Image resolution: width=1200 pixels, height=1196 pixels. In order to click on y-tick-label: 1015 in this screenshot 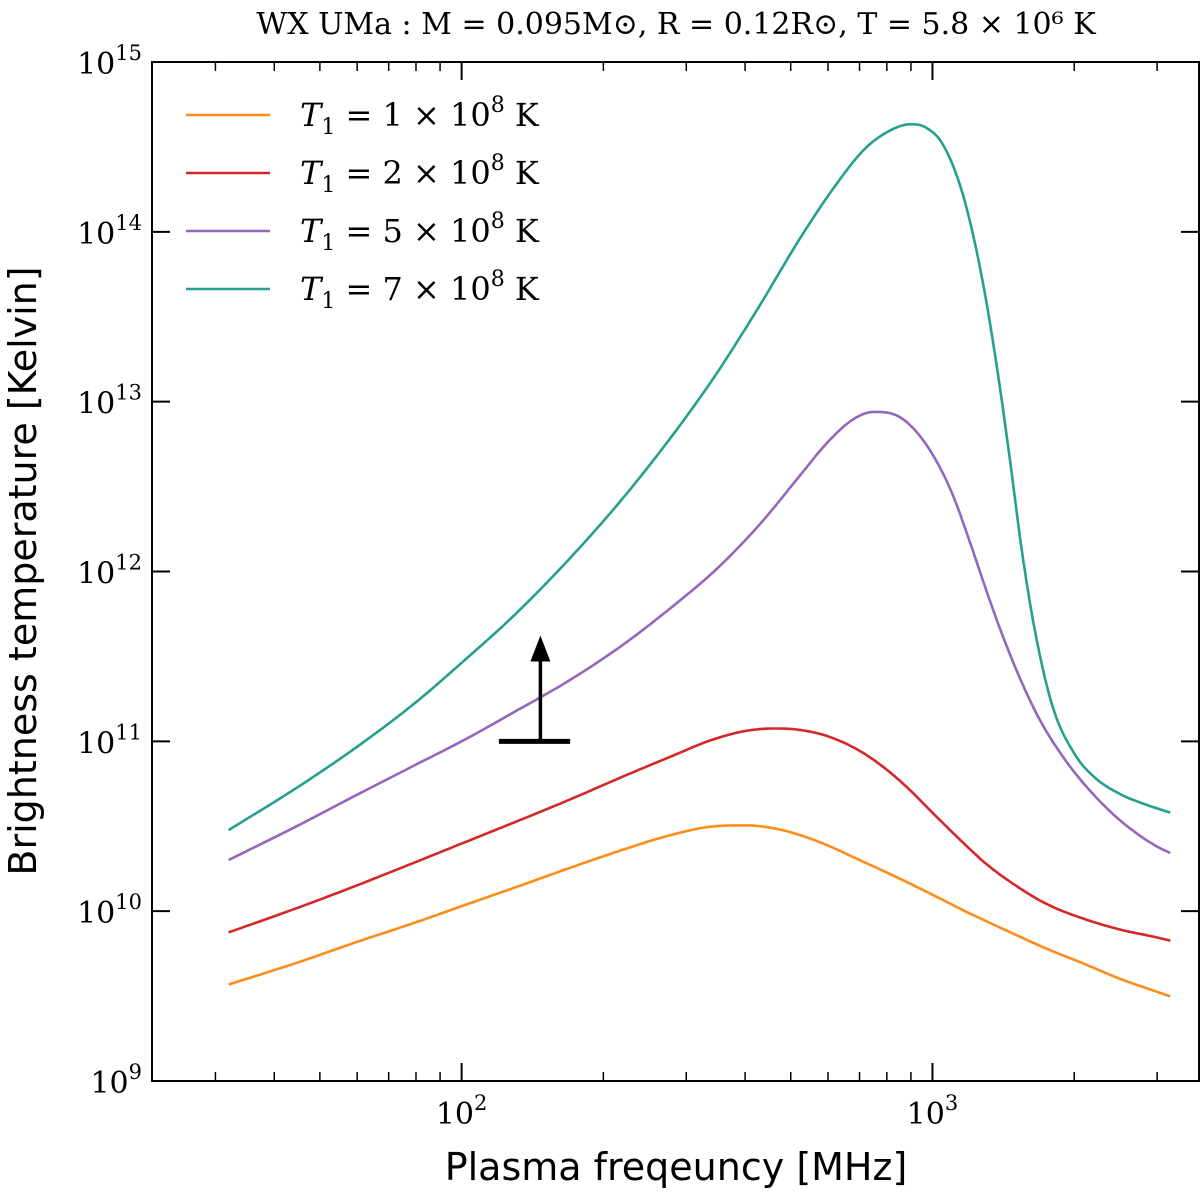, I will do `click(109, 61)`.